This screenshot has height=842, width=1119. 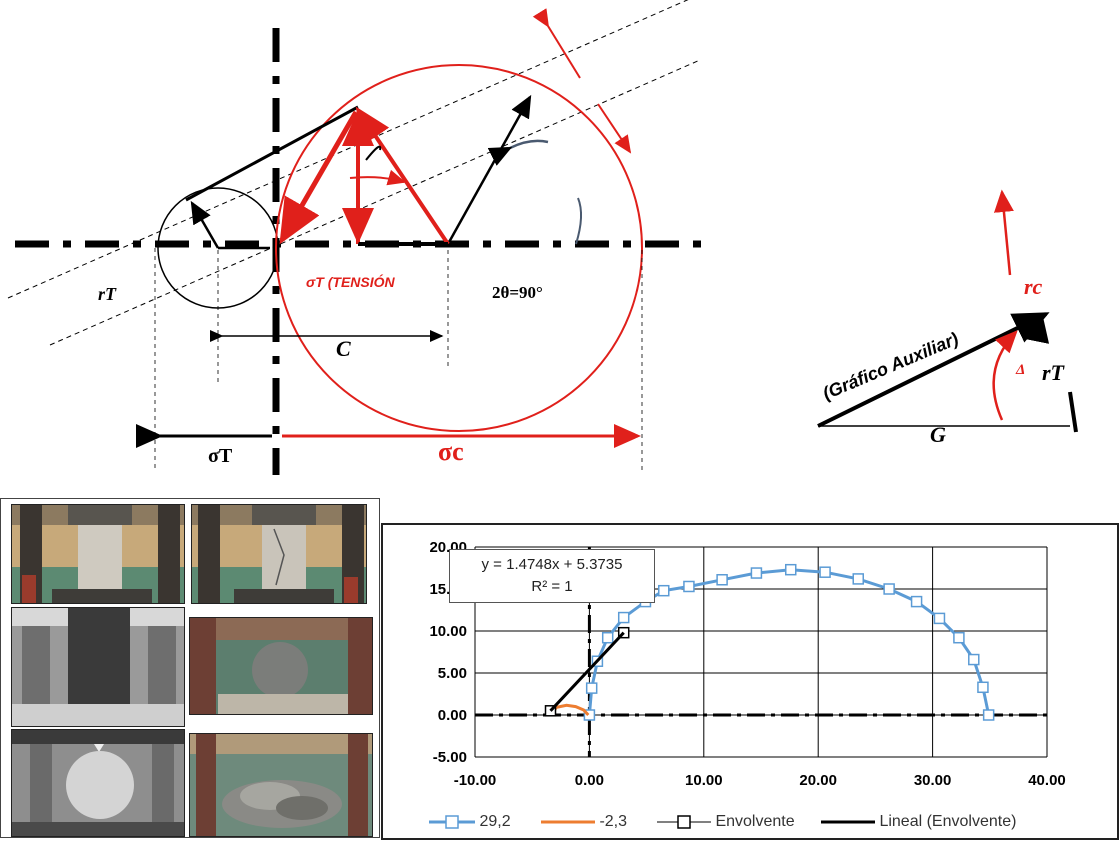 What do you see at coordinates (755, 821) in the screenshot?
I see `legend-label-series-3: Envolvente` at bounding box center [755, 821].